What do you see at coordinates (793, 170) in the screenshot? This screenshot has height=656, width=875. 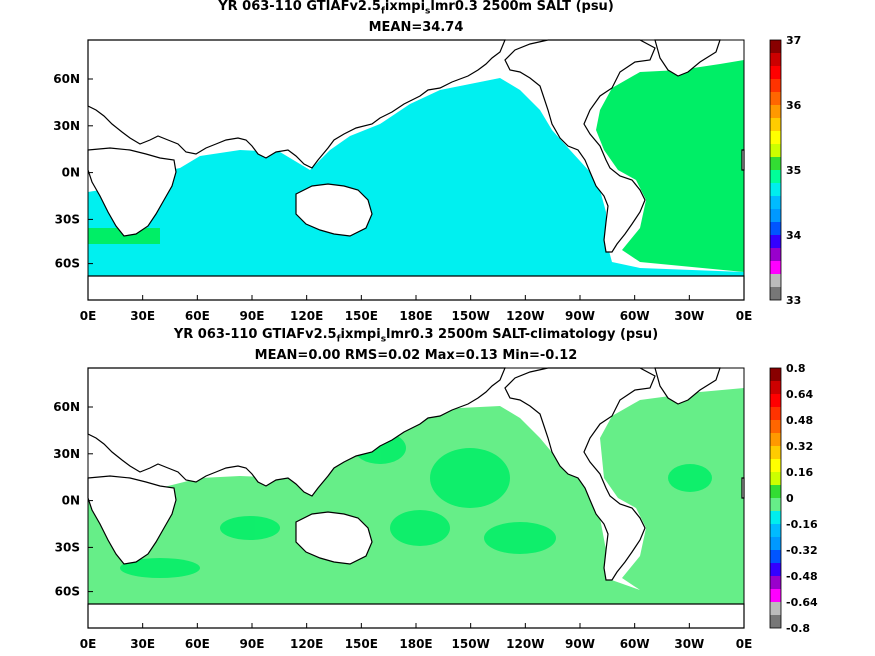 I see `colorbar-tick-label: 35` at bounding box center [793, 170].